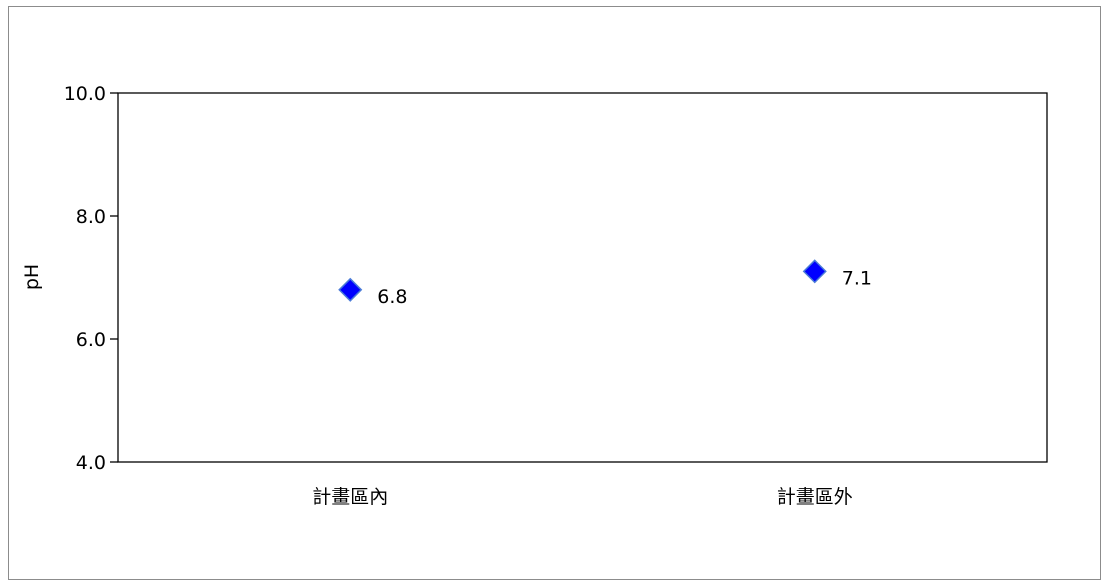 This screenshot has width=1107, height=586. I want to click on y-tick-label: 4.0, so click(91, 463).